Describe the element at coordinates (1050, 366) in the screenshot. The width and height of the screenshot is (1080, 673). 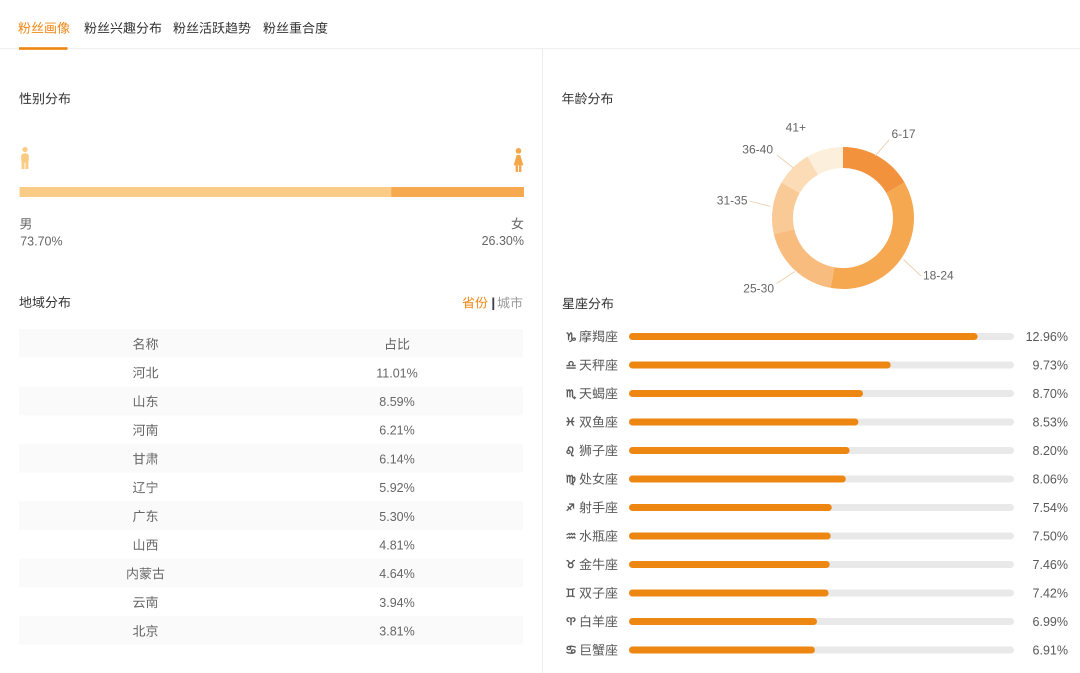
I see `svg-text: 9.73%` at that location.